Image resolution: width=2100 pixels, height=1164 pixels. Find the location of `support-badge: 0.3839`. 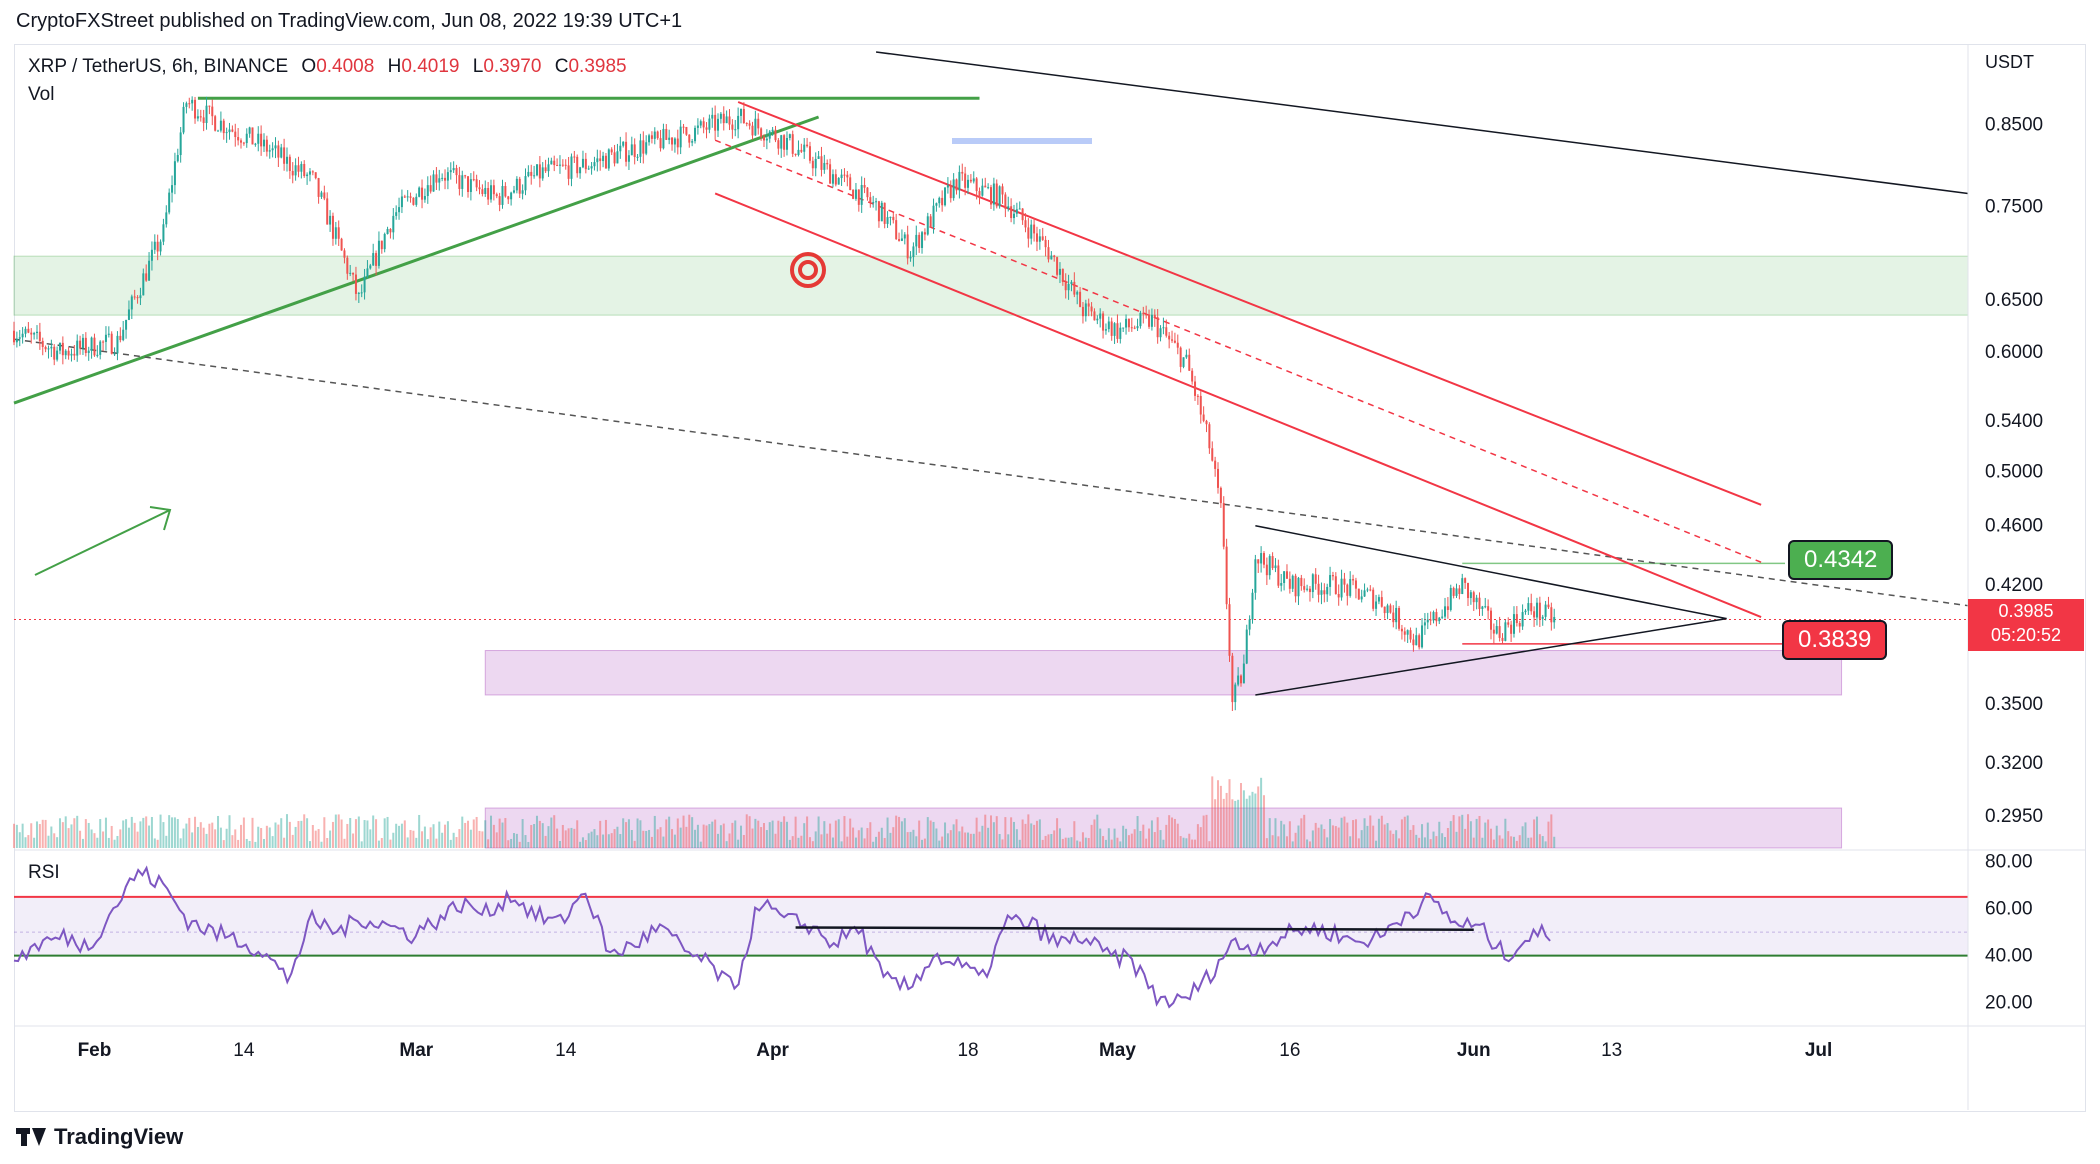

support-badge: 0.3839 is located at coordinates (1835, 640).